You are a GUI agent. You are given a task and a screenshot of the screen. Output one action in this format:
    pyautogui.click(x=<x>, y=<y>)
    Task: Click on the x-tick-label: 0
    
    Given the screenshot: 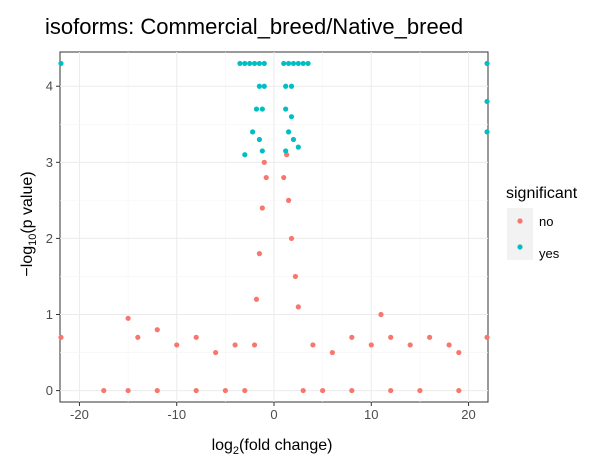 What is the action you would take?
    pyautogui.click(x=273, y=414)
    